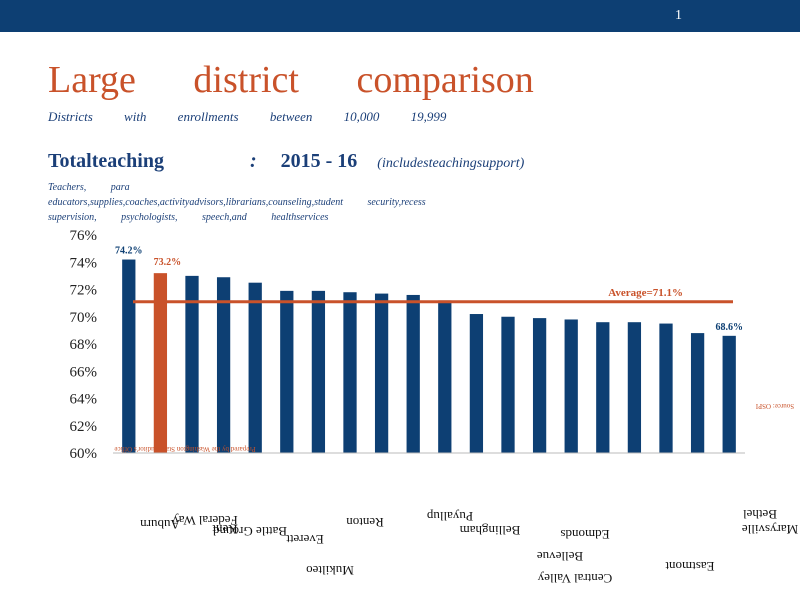  I want to click on slide-number: 1, so click(678, 15).